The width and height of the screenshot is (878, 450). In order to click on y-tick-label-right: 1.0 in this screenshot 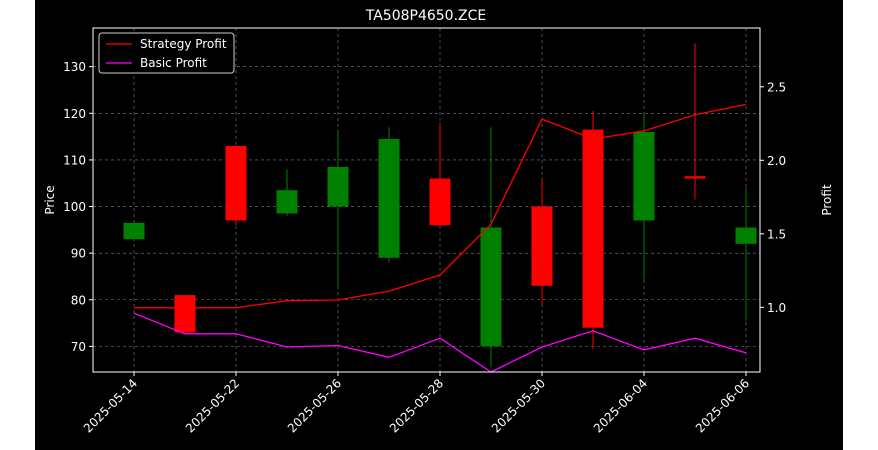, I will do `click(776, 308)`.